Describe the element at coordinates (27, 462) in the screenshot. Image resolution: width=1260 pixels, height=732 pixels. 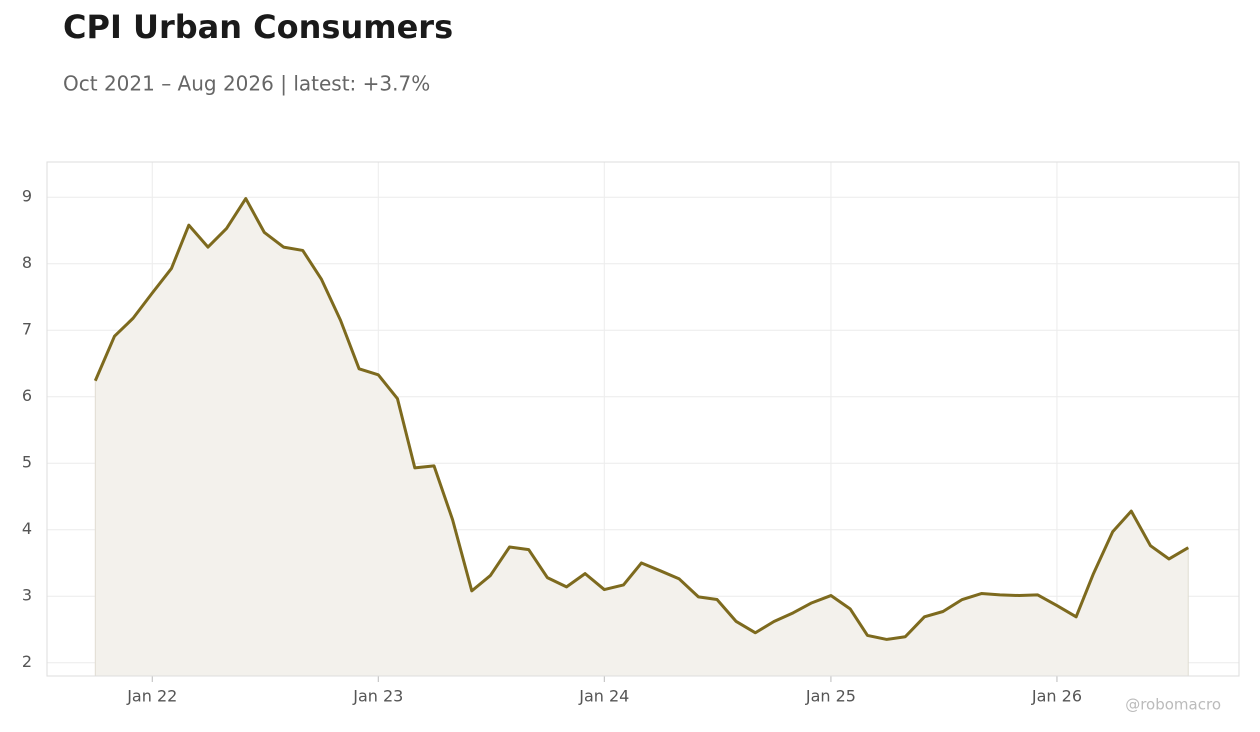
I see `y-tick-label: 5` at that location.